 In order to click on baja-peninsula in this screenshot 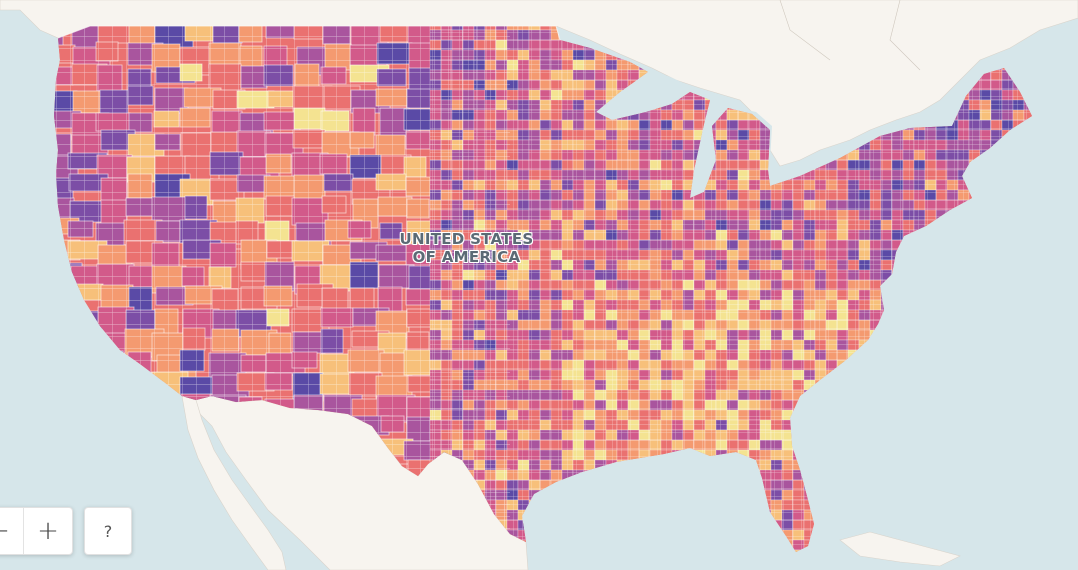, I will do `click(234, 482)`.